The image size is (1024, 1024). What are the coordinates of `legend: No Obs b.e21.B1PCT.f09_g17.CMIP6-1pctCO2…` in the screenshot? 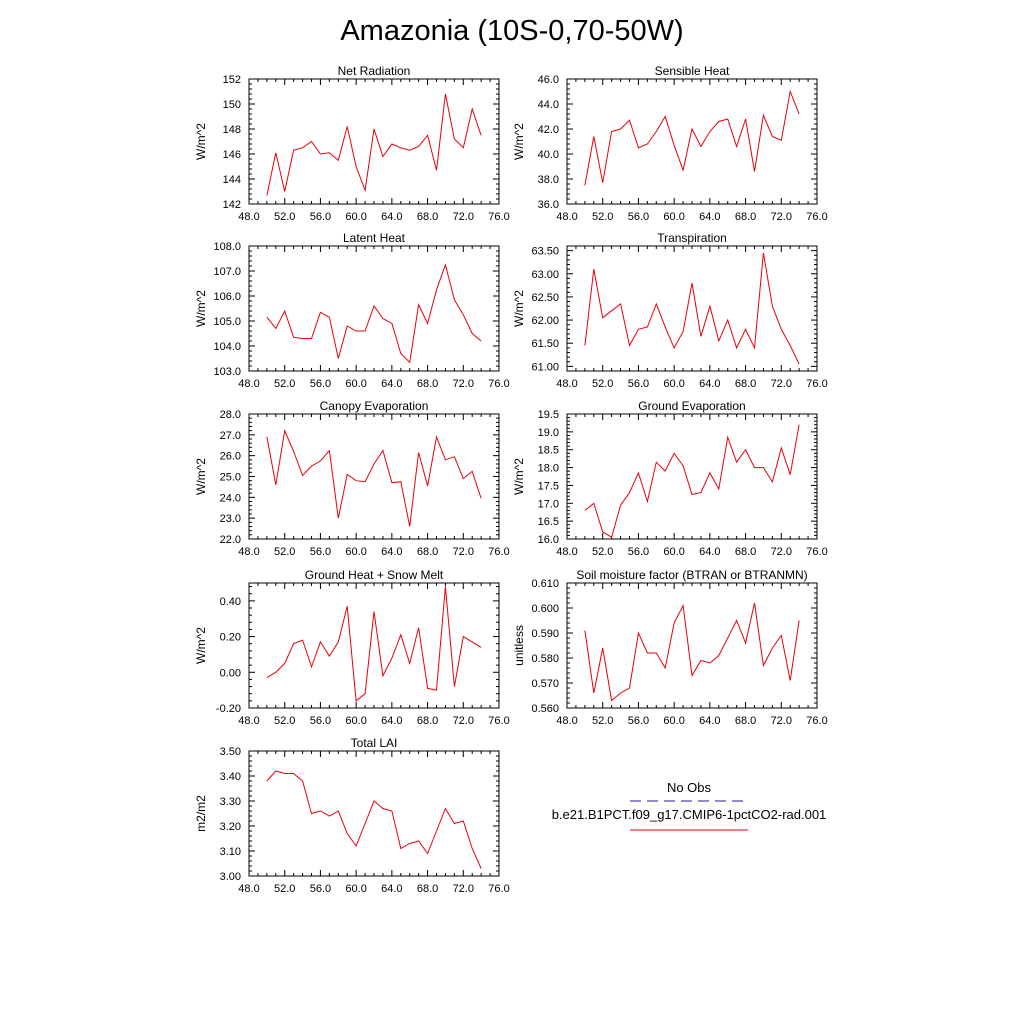 It's located at (689, 805).